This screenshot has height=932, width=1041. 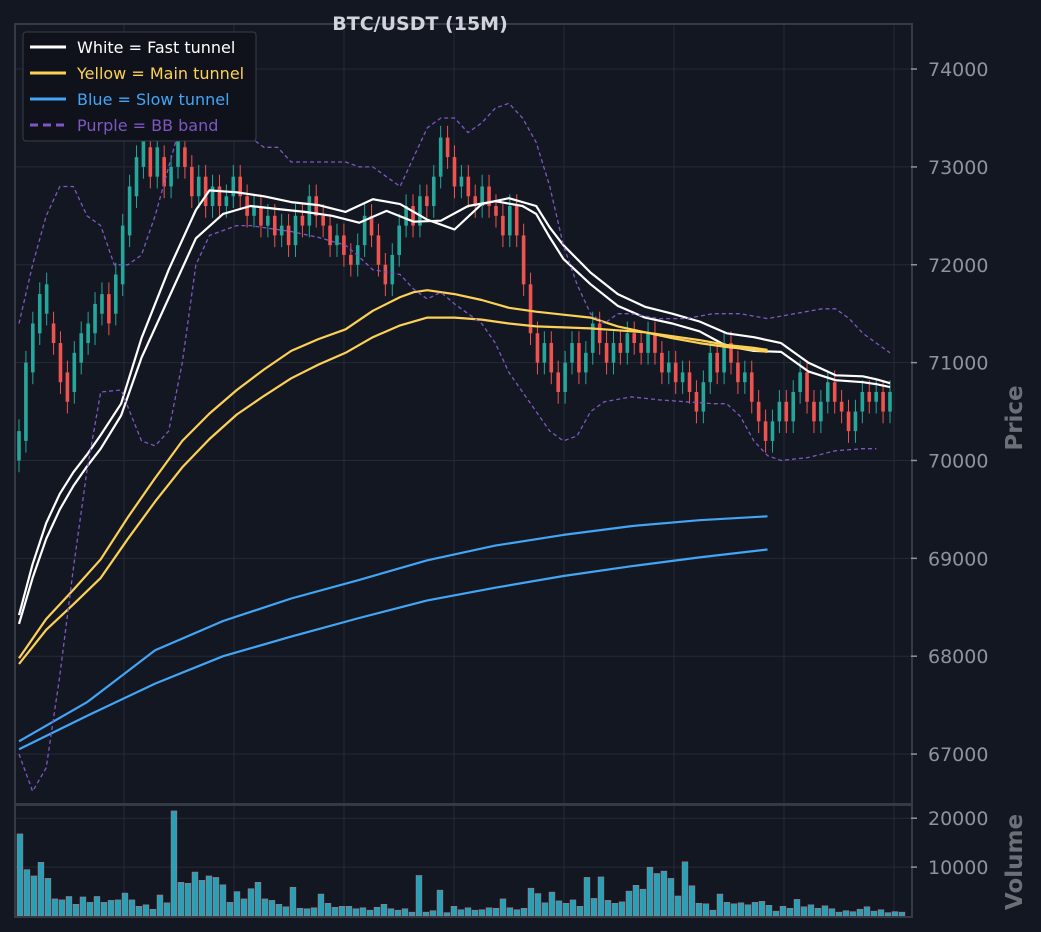 What do you see at coordinates (958, 755) in the screenshot?
I see `price-tick-label: 67000` at bounding box center [958, 755].